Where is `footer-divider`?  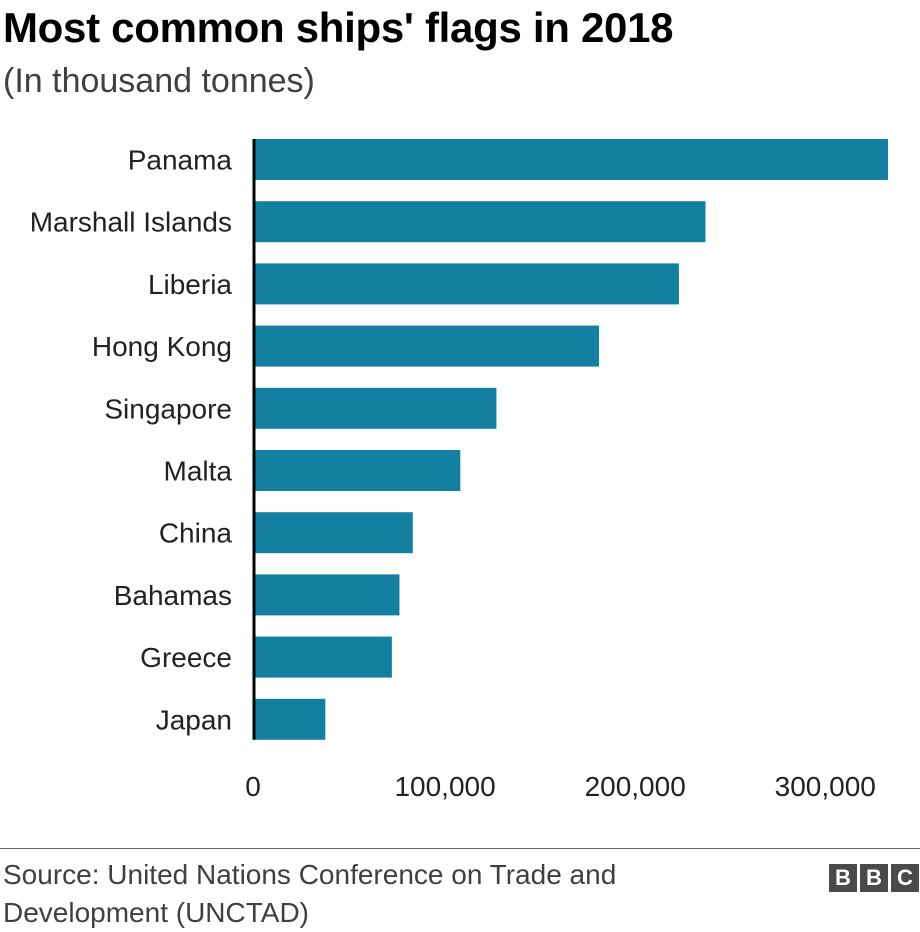
footer-divider is located at coordinates (460, 848).